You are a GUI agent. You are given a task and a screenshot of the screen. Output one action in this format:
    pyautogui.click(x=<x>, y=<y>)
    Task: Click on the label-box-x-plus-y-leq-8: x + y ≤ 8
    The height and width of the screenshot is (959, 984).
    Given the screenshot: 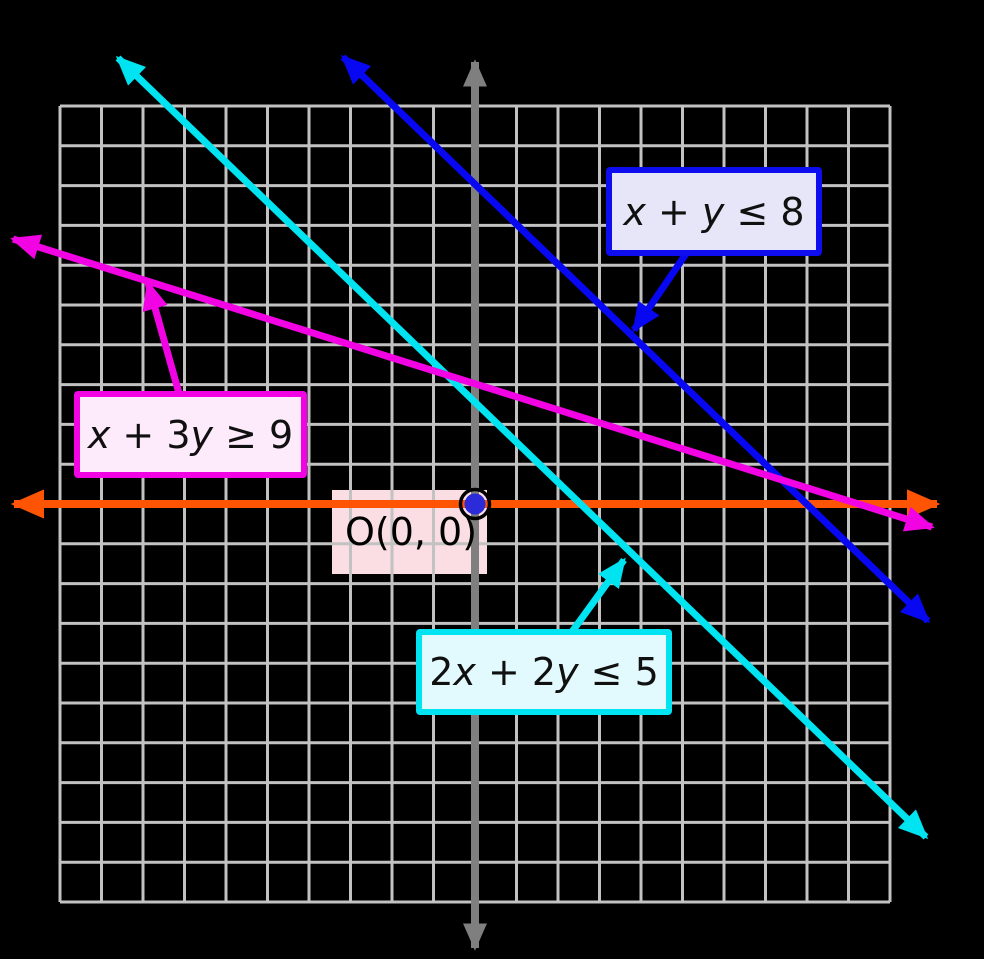 What is the action you would take?
    pyautogui.click(x=714, y=211)
    